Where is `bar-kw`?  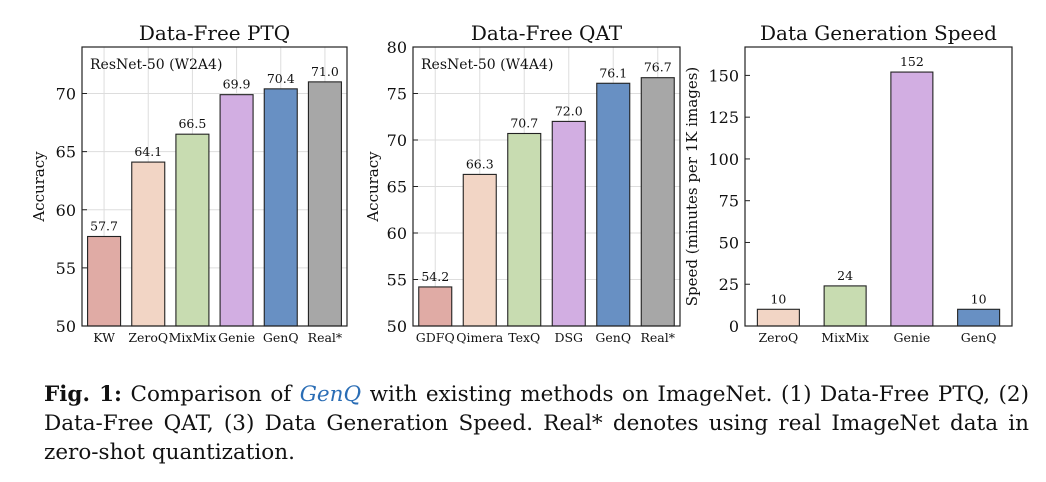 bar-kw is located at coordinates (104, 281).